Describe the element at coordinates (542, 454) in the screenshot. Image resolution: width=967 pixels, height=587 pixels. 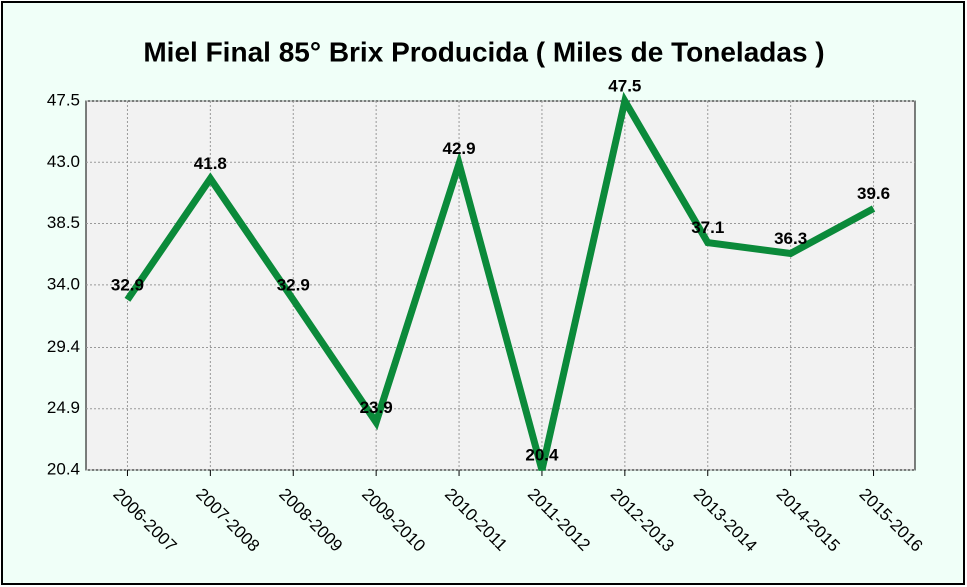
I see `data-label: 20.4` at that location.